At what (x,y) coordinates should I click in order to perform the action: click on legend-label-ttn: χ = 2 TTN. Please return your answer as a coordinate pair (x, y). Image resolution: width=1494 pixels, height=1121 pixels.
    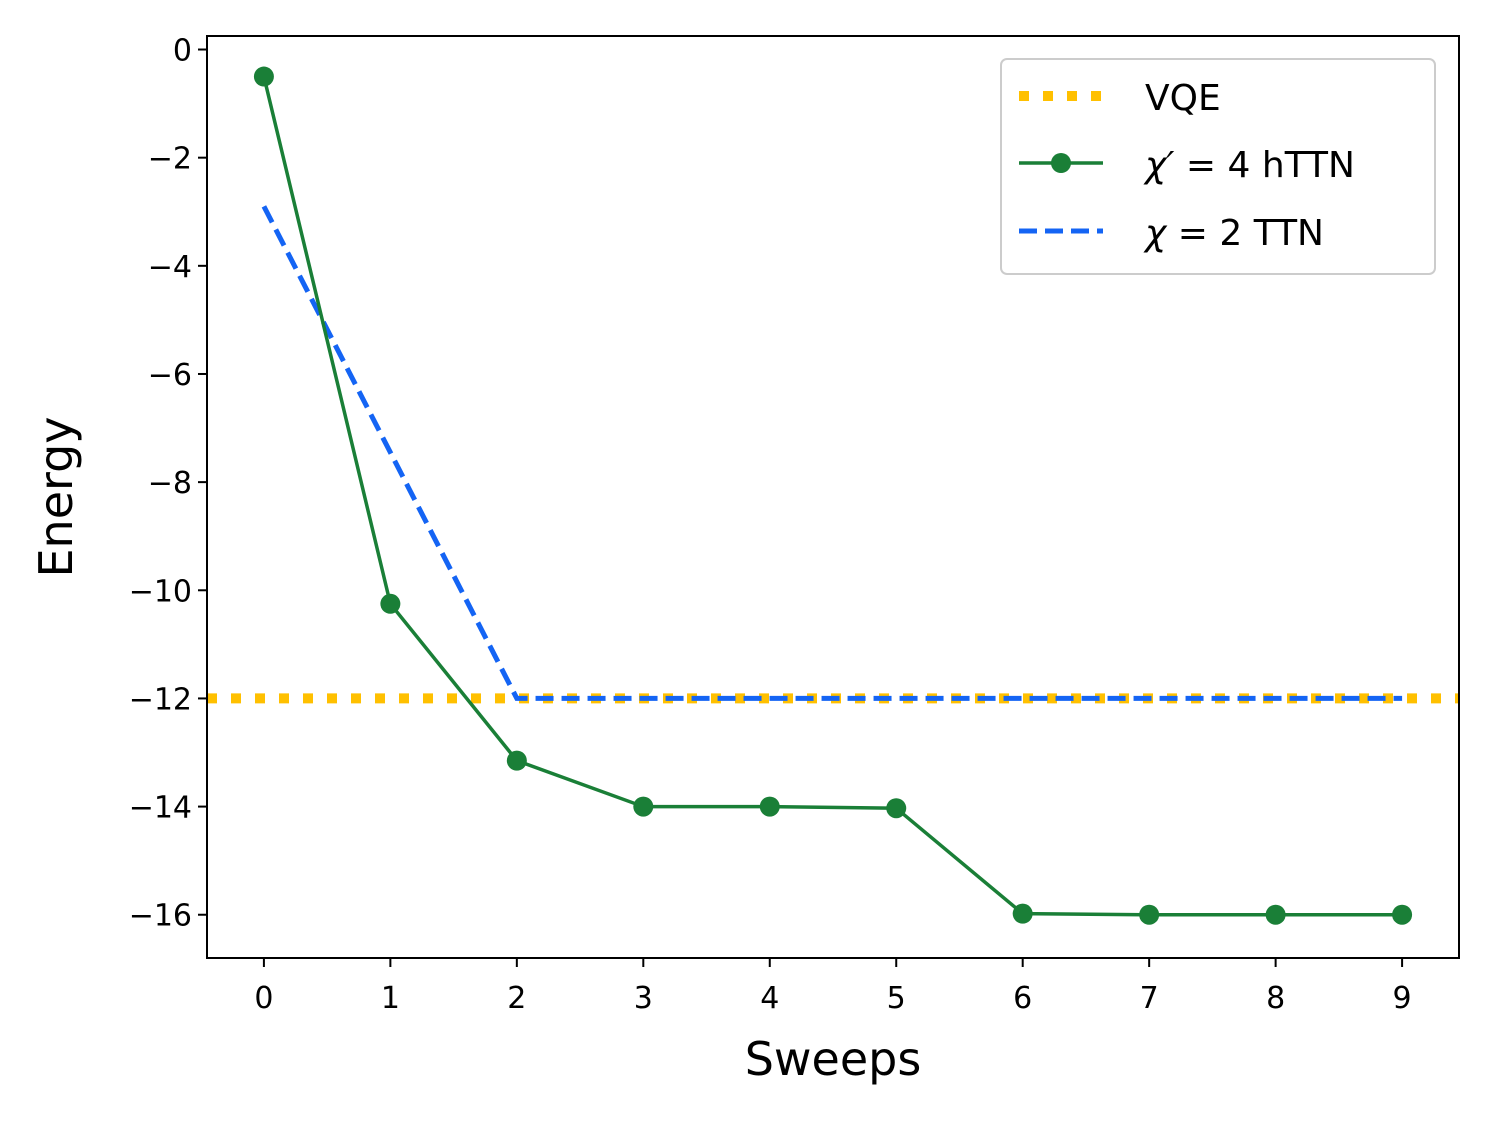
    Looking at the image, I should click on (1233, 233).